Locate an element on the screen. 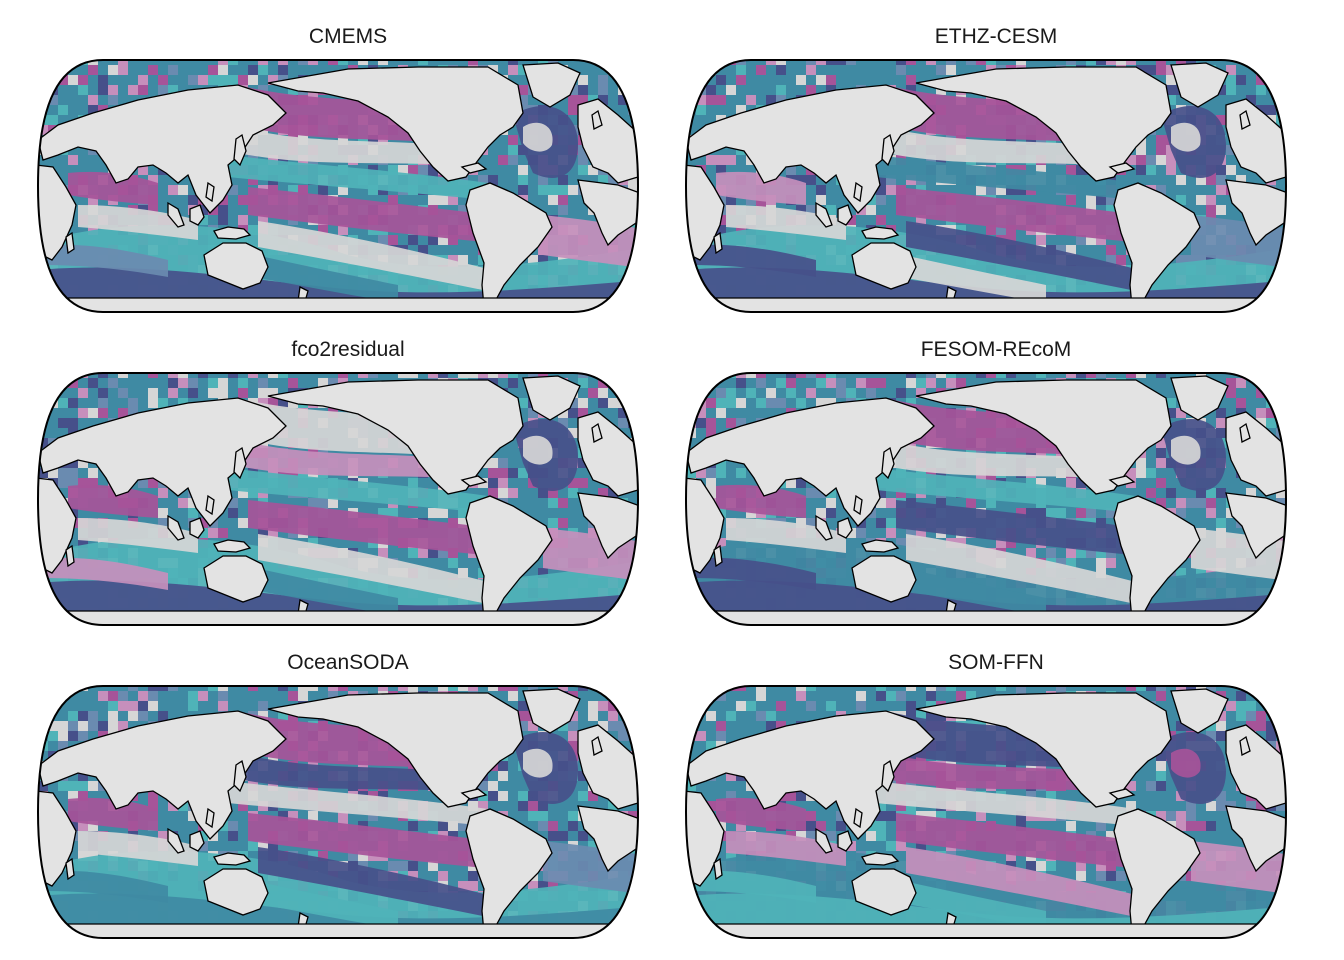 The height and width of the screenshot is (960, 1344). madagascar-landmass is located at coordinates (70, 556).